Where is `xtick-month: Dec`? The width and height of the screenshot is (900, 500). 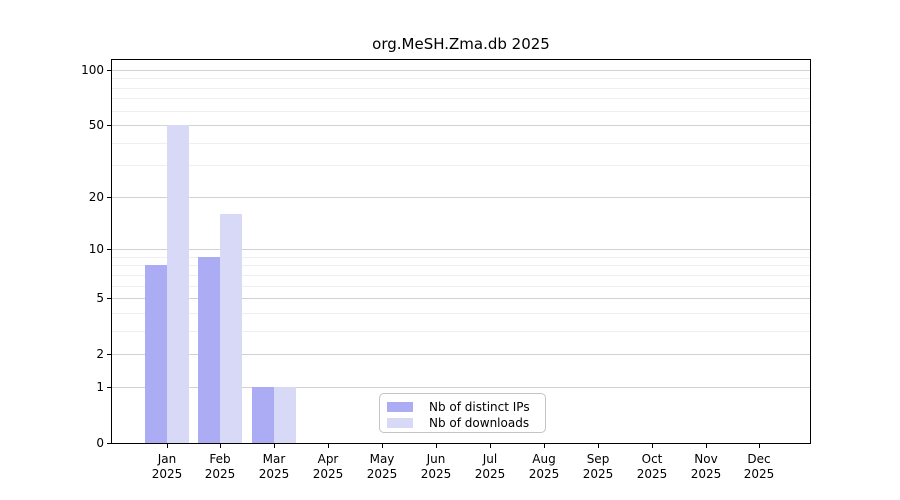 xtick-month: Dec is located at coordinates (759, 459).